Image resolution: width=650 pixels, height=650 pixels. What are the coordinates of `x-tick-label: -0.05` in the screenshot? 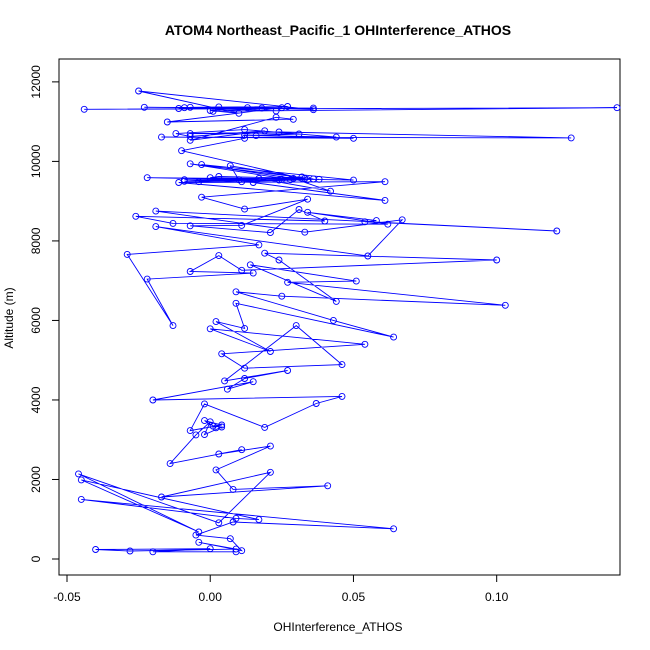 It's located at (67, 597).